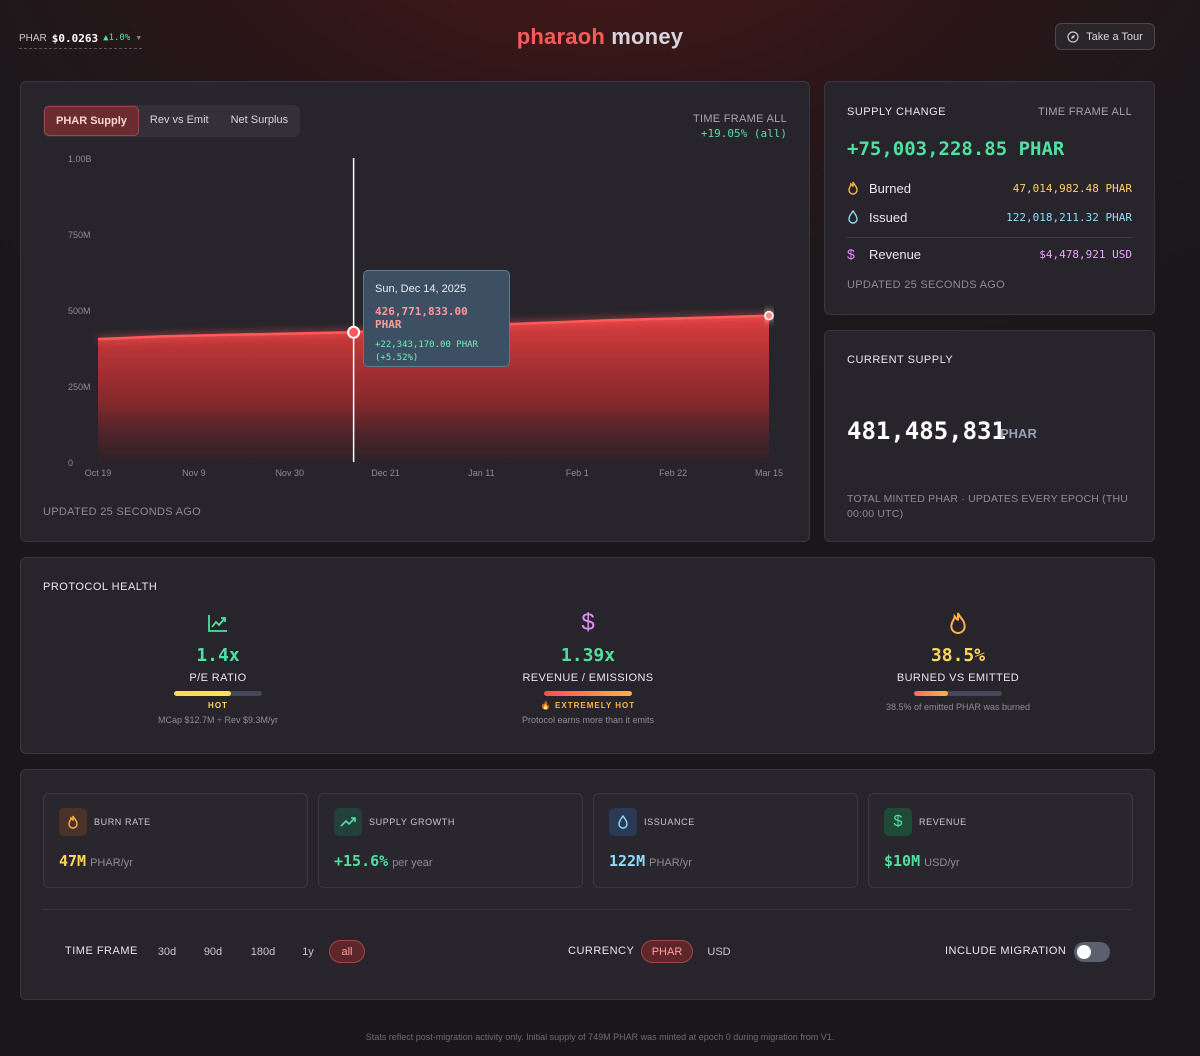 The height and width of the screenshot is (1056, 1200). I want to click on issued-row: Issued 122,018,211.32 PHAR, so click(989, 217).